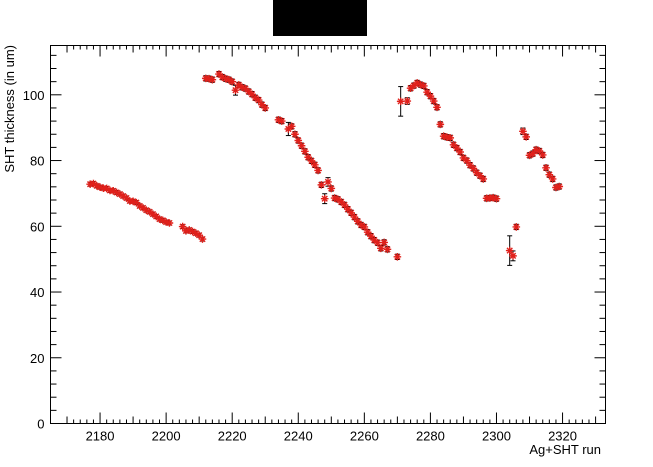  Describe the element at coordinates (40, 424) in the screenshot. I see `y-tick-label: 0` at that location.